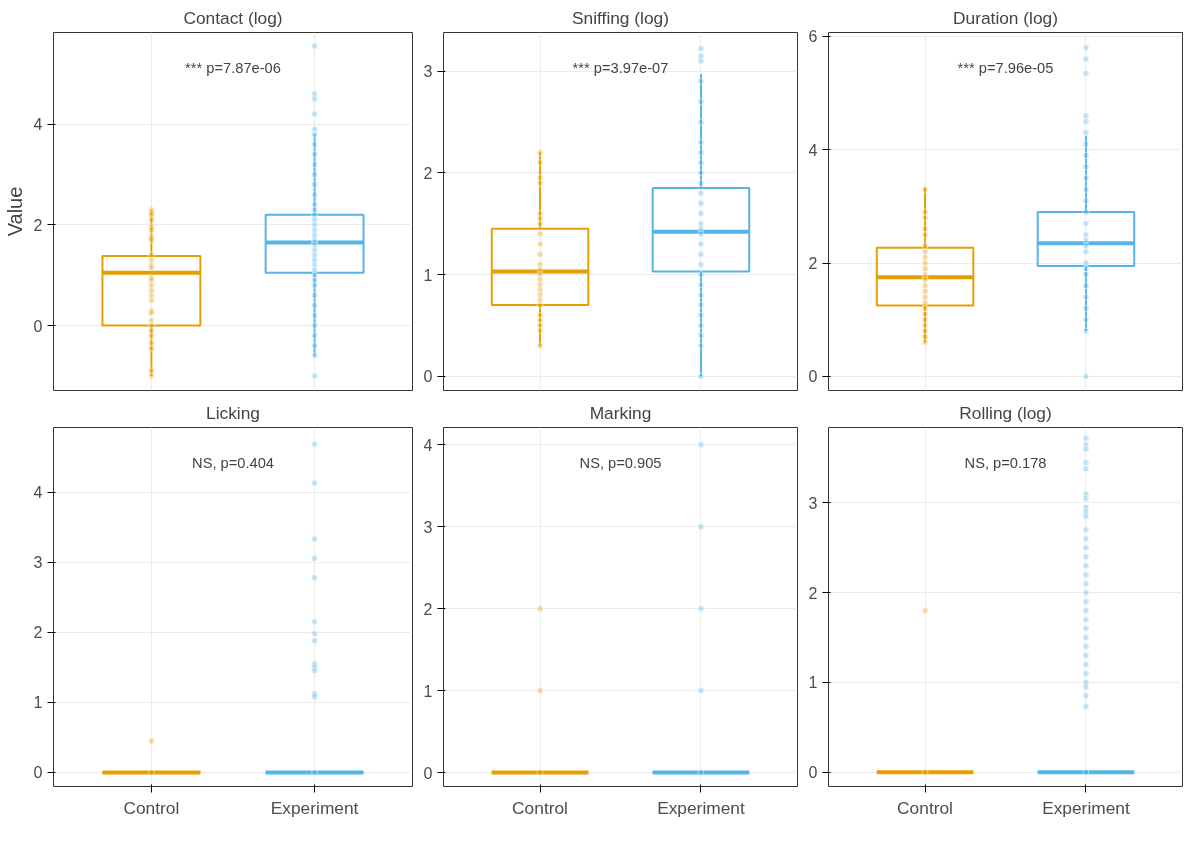  What do you see at coordinates (620, 17) in the screenshot?
I see `chart-title: Sniffing (log)` at bounding box center [620, 17].